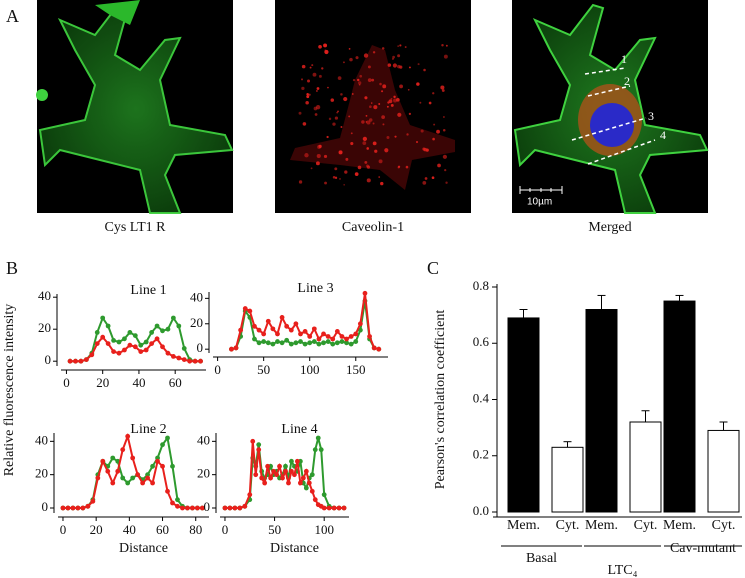  What do you see at coordinates (433, 268) in the screenshot?
I see `panel-label: C` at bounding box center [433, 268].